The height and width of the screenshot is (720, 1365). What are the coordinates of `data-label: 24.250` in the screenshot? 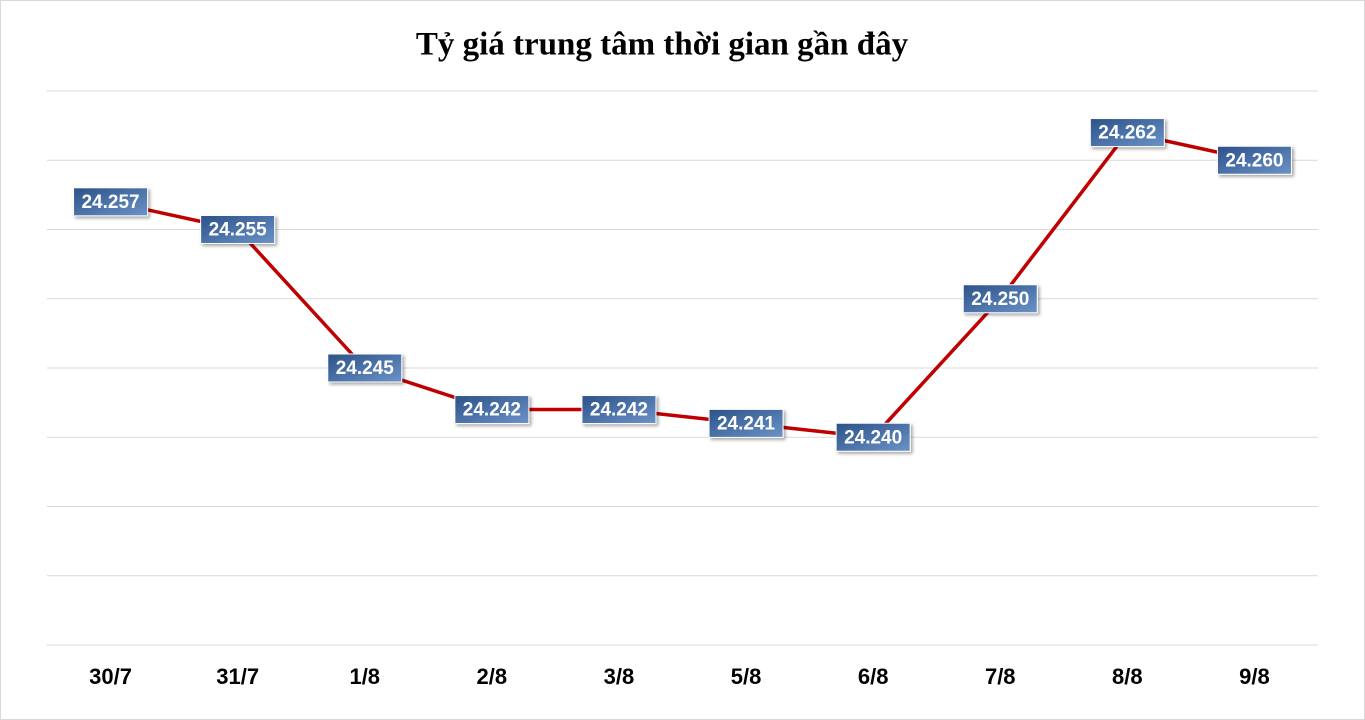 It's located at (1000, 299).